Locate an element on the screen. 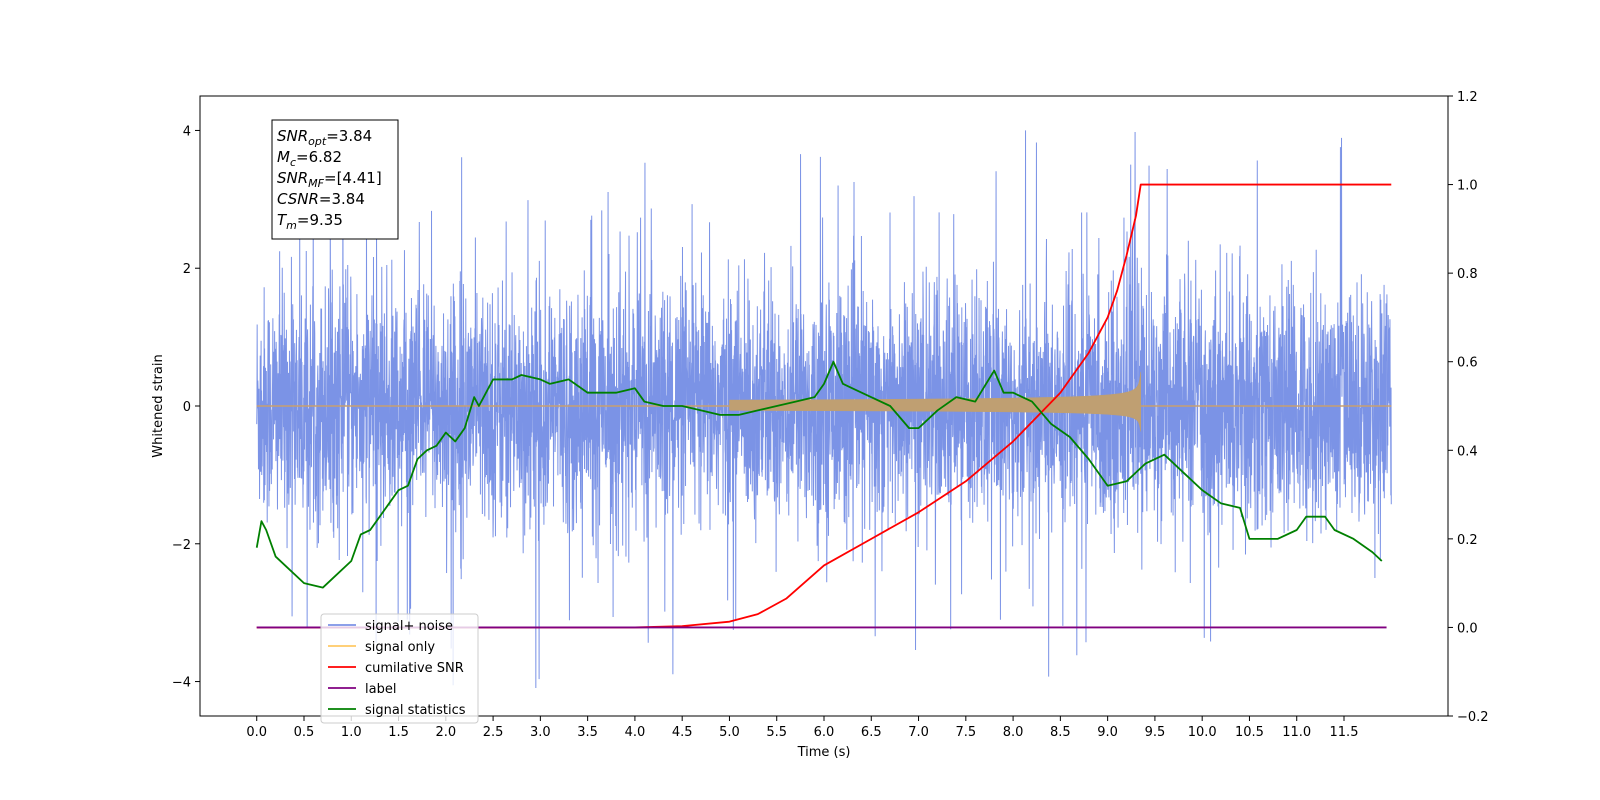 The image size is (1600, 800). x-tick-label: 9.5 is located at coordinates (1155, 732).